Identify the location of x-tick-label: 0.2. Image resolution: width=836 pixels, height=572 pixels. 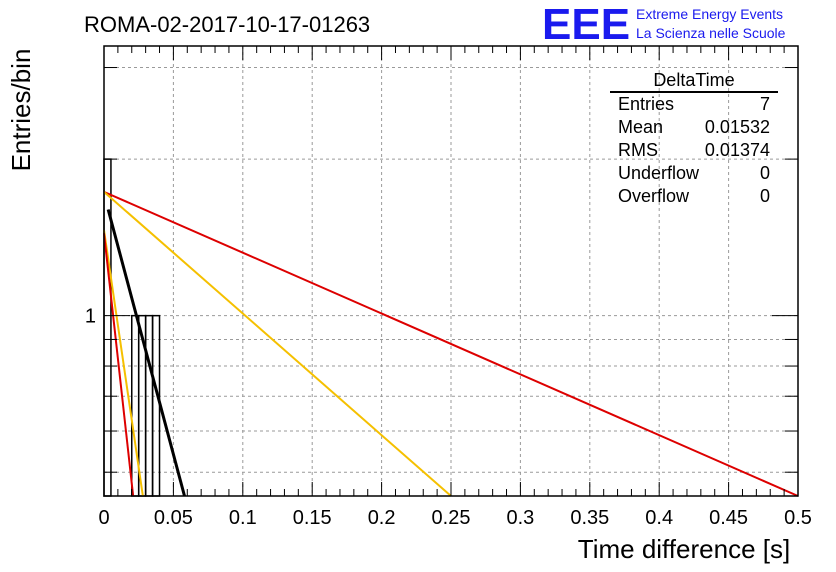
(382, 518).